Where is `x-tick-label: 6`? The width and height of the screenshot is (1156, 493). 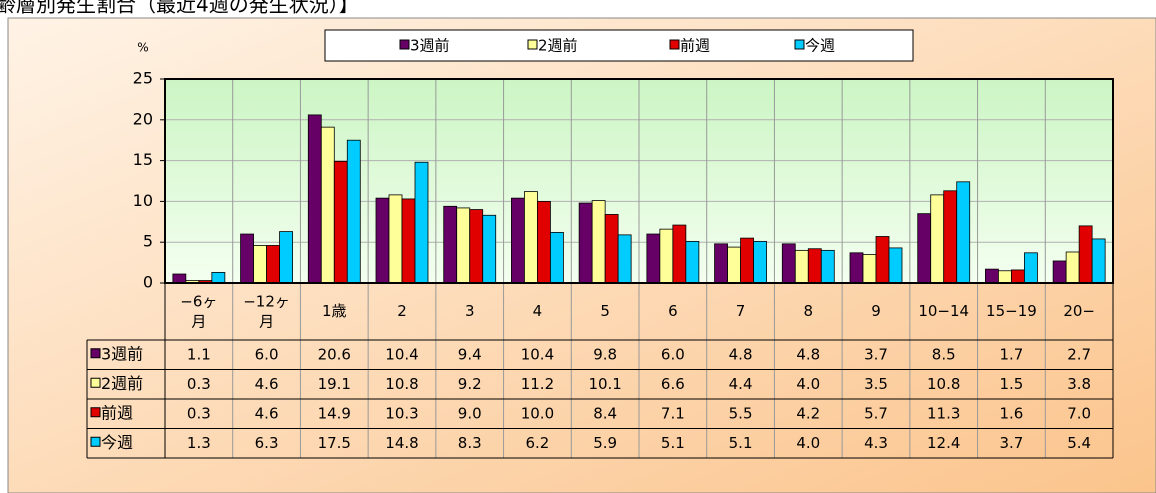 x-tick-label: 6 is located at coordinates (673, 311).